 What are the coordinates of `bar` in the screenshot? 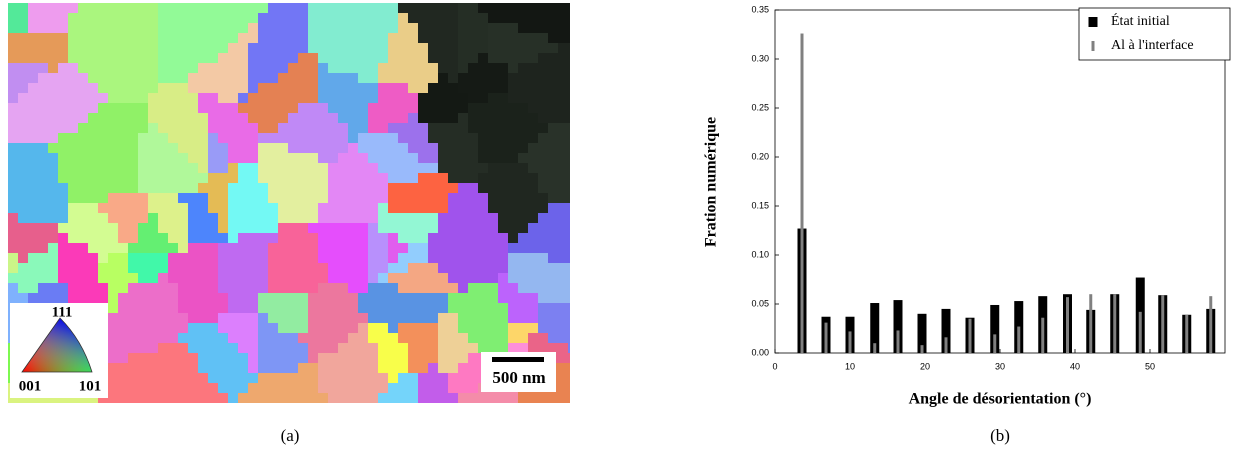 It's located at (875, 328).